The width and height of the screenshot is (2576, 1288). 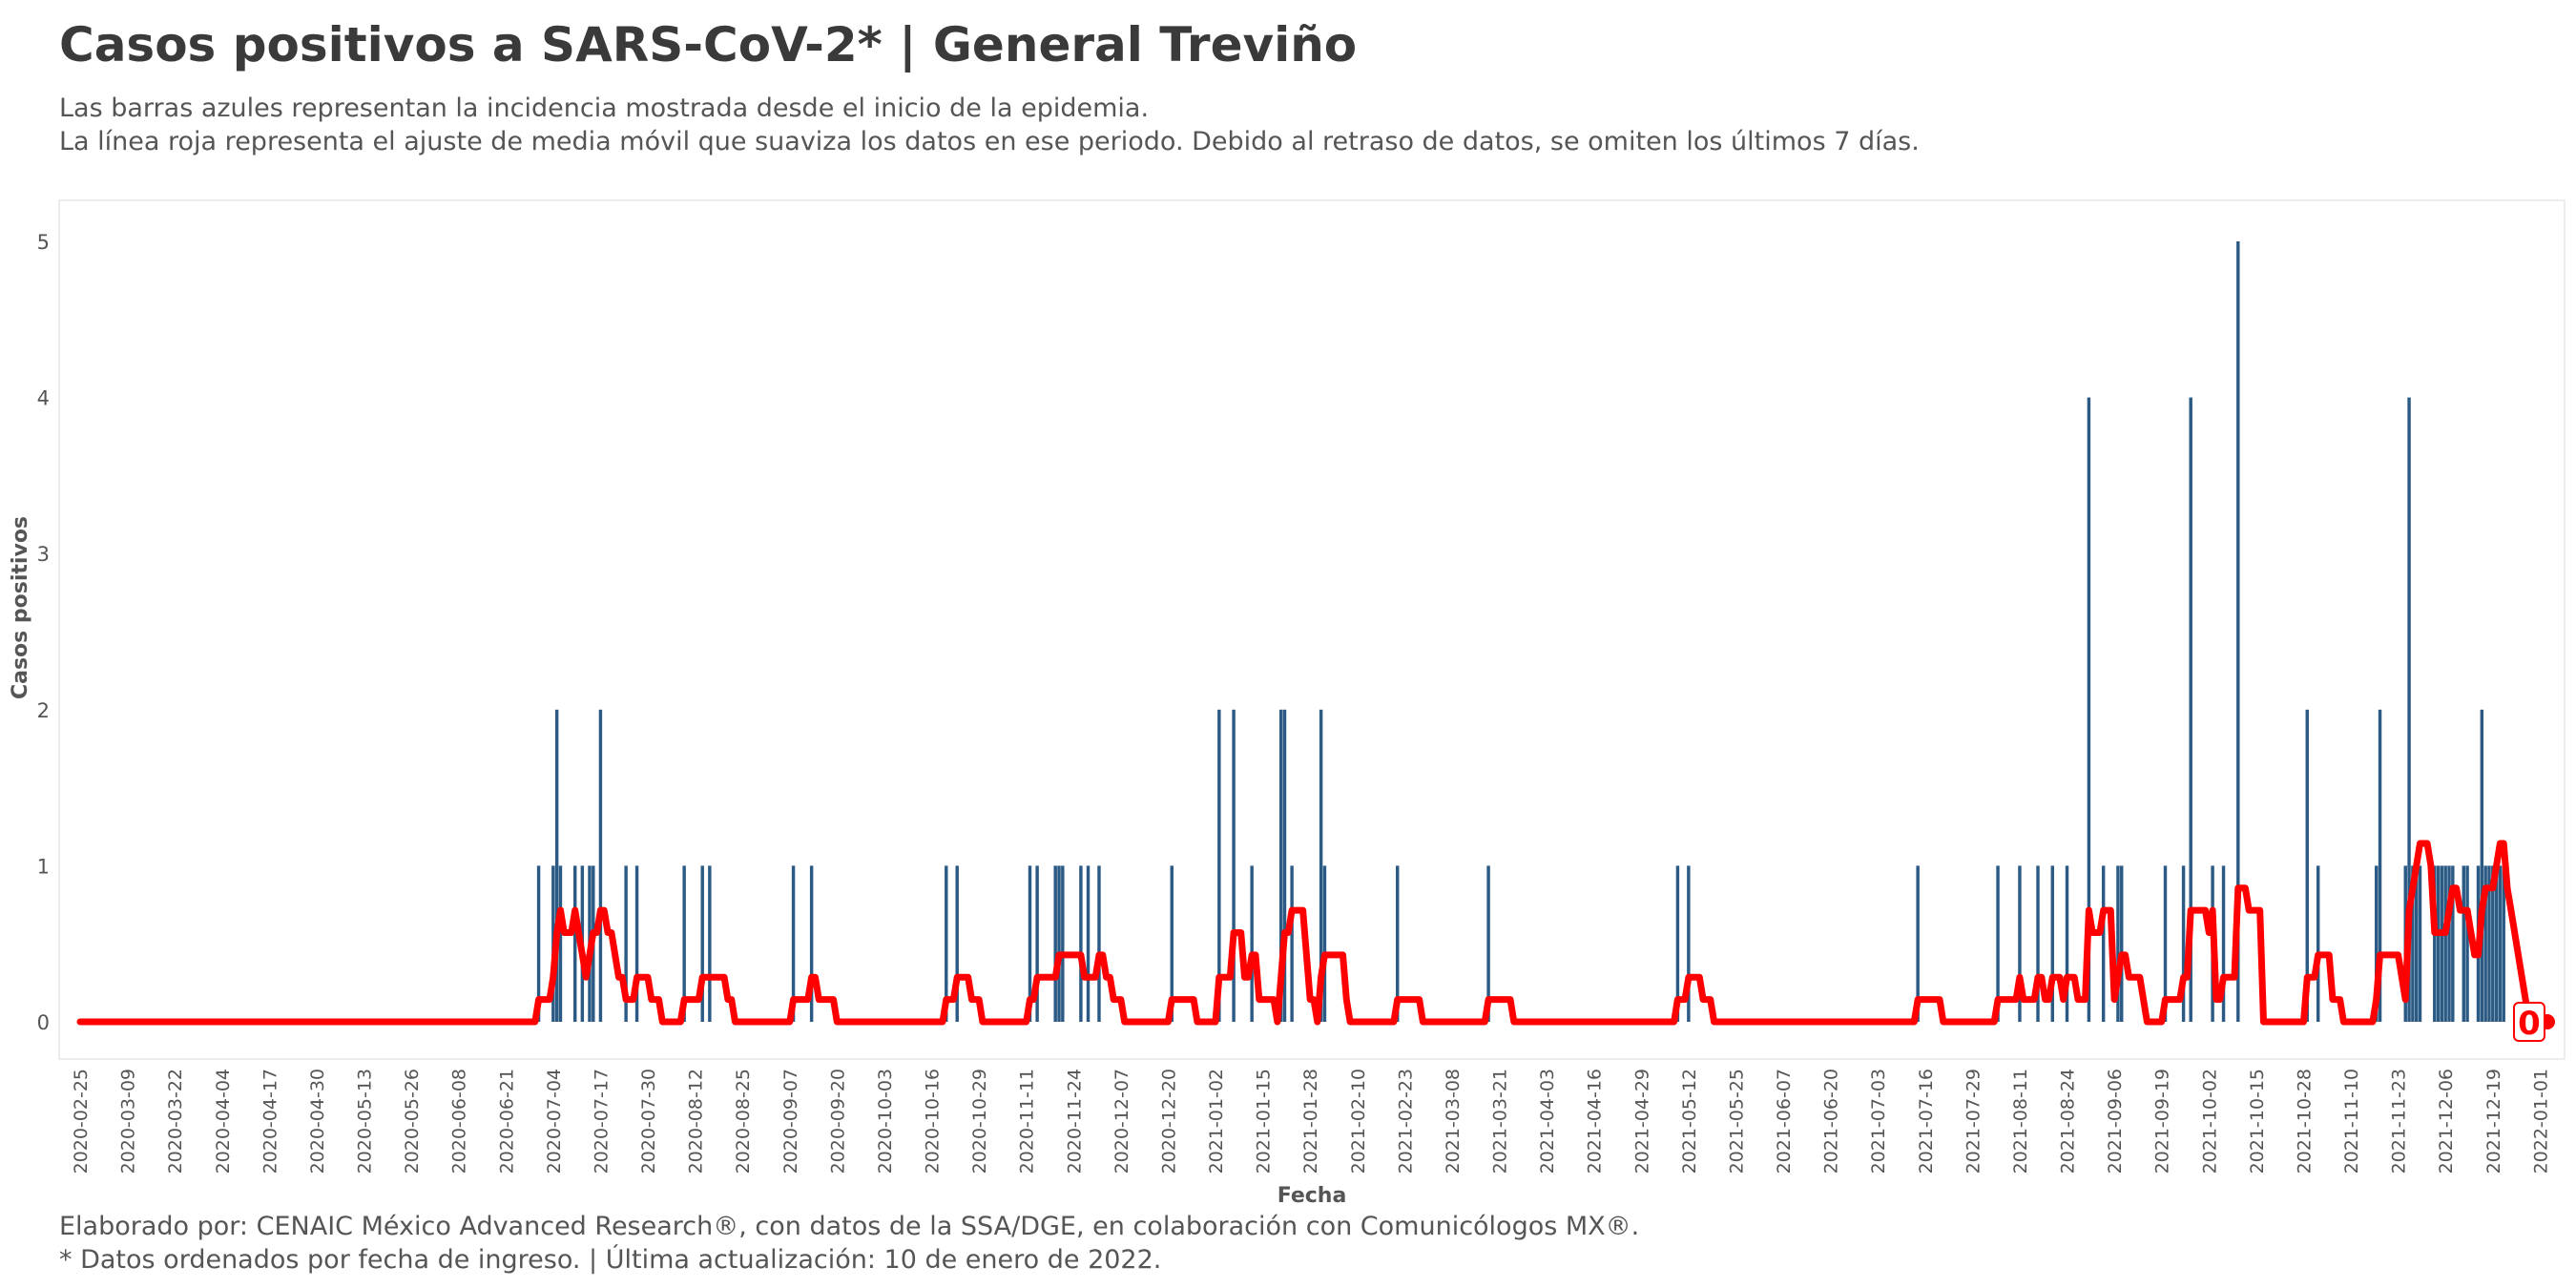 I want to click on x-tick-label: 2020-10-16, so click(x=933, y=1121).